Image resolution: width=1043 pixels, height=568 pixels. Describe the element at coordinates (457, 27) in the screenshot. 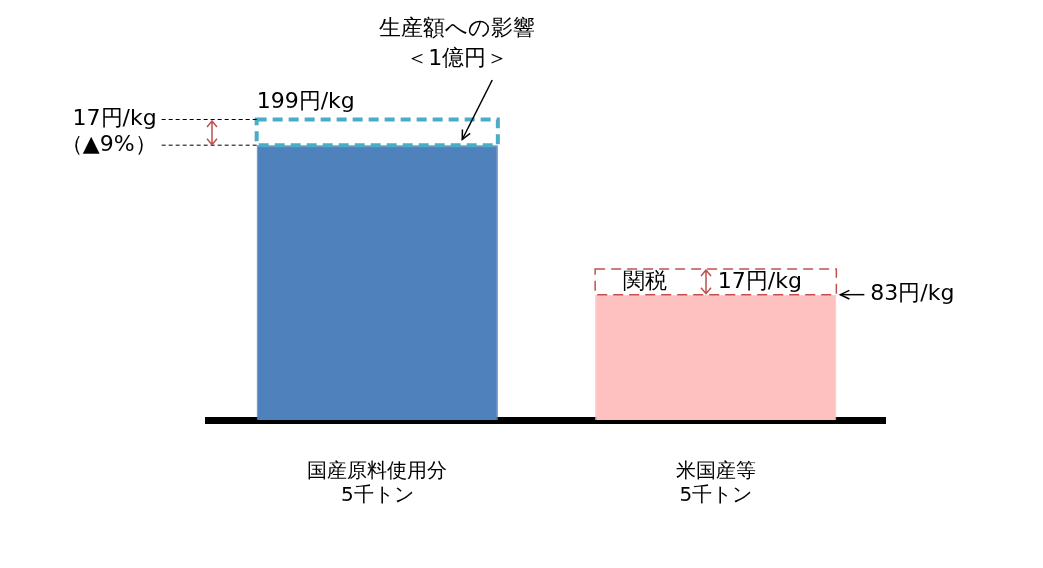

I see `text: 生産額への影響` at that location.